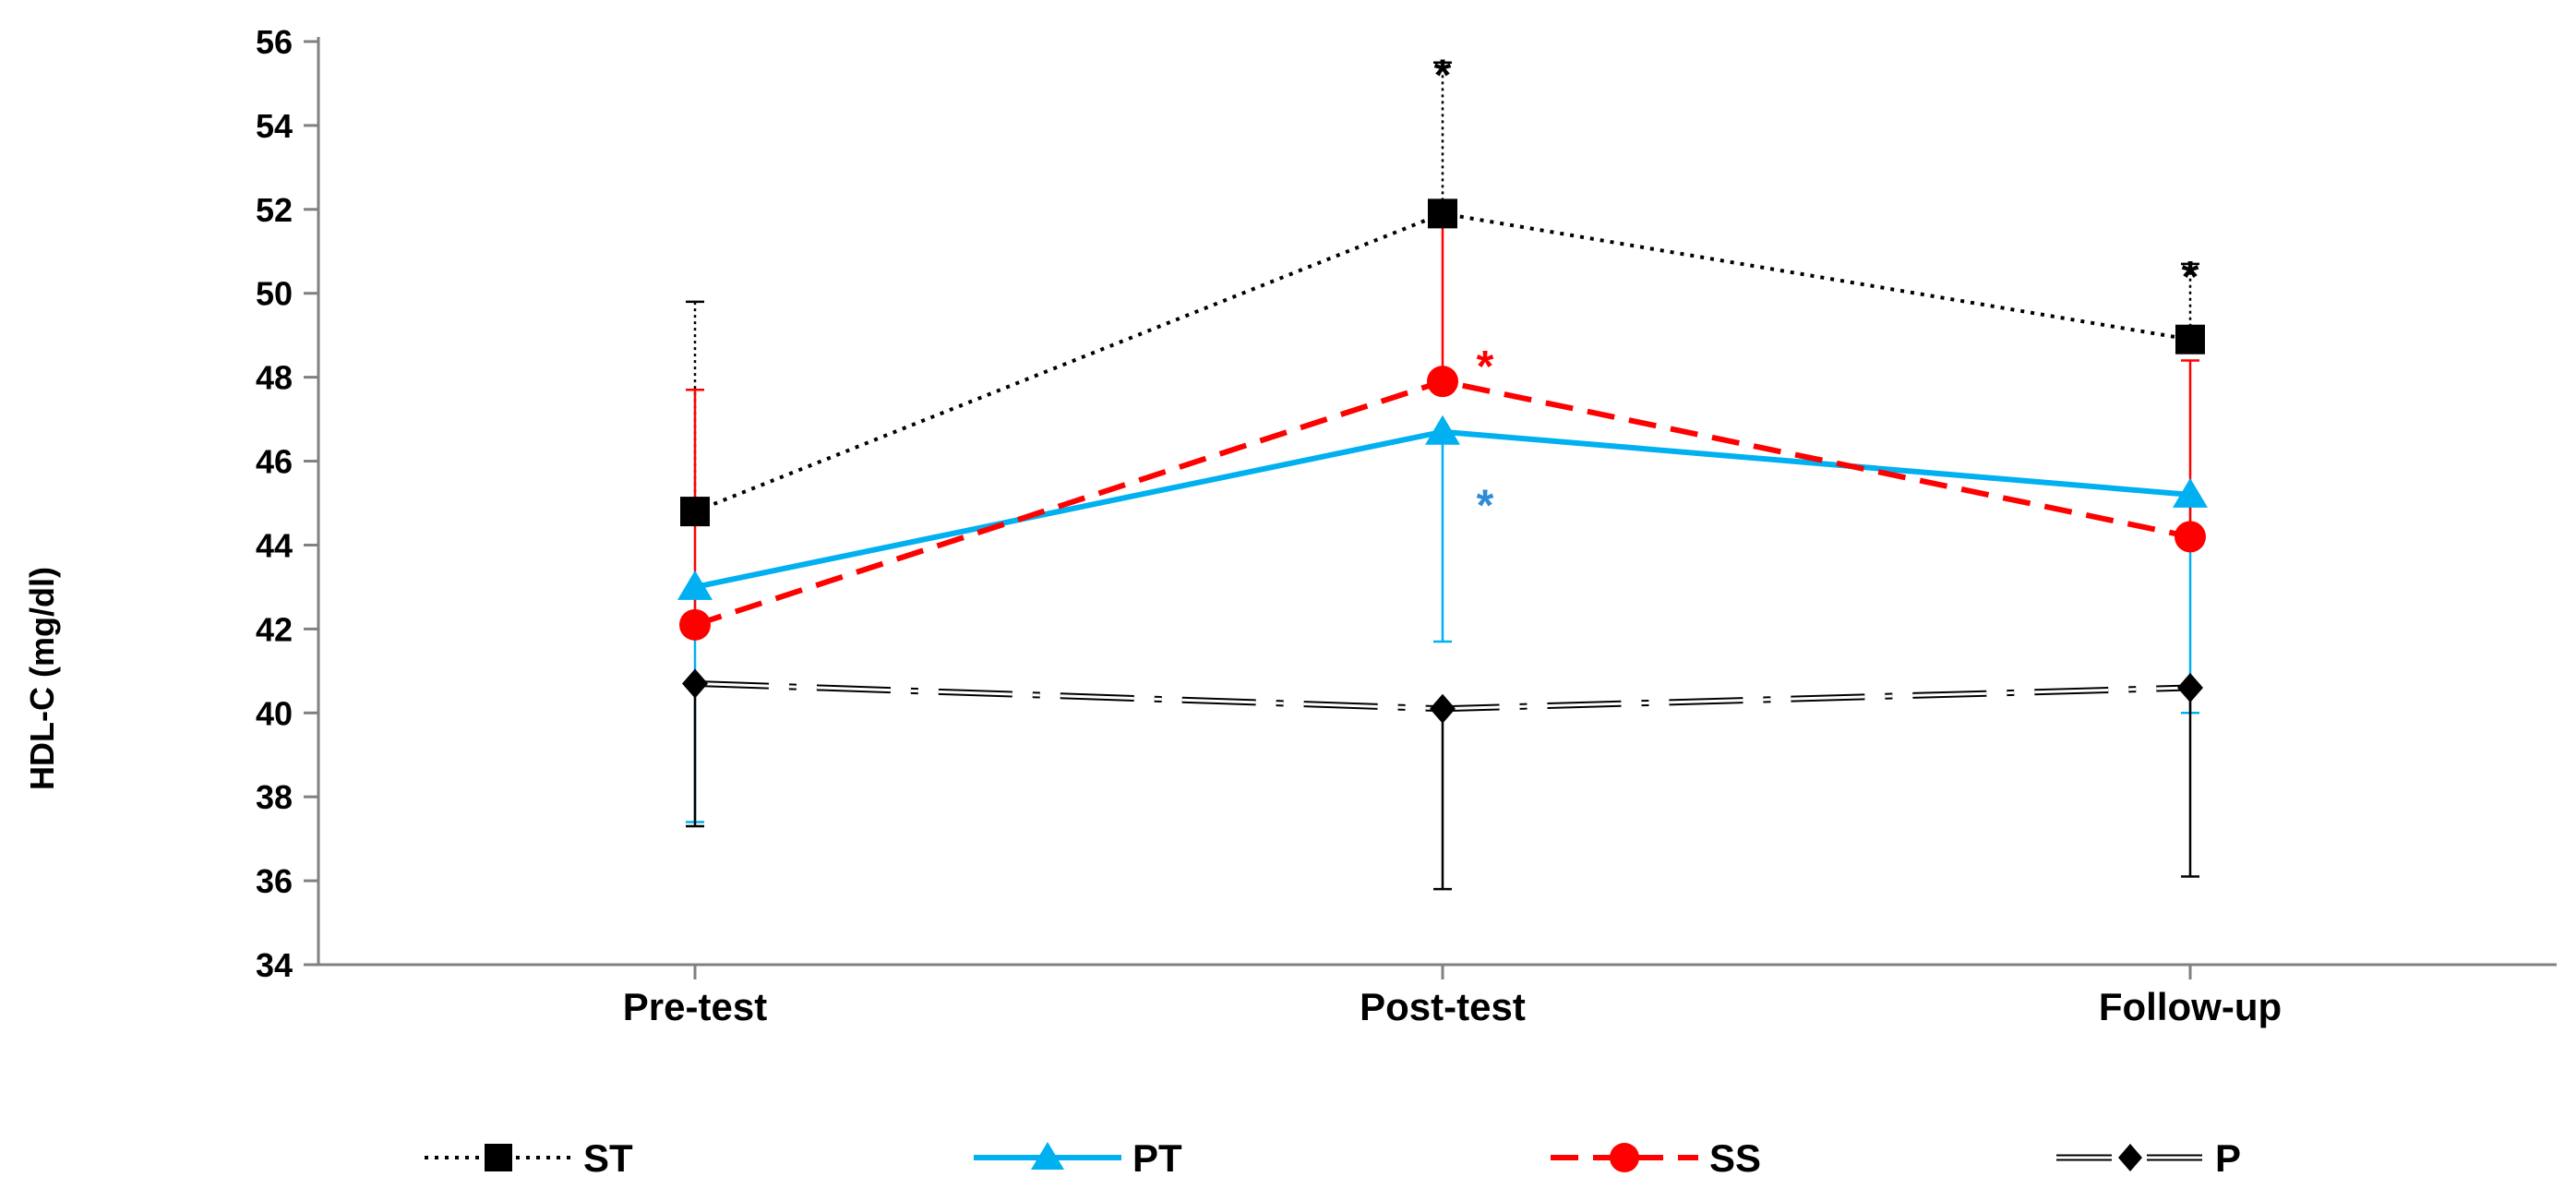  What do you see at coordinates (274, 462) in the screenshot?
I see `y-tick-label-46: 46` at bounding box center [274, 462].